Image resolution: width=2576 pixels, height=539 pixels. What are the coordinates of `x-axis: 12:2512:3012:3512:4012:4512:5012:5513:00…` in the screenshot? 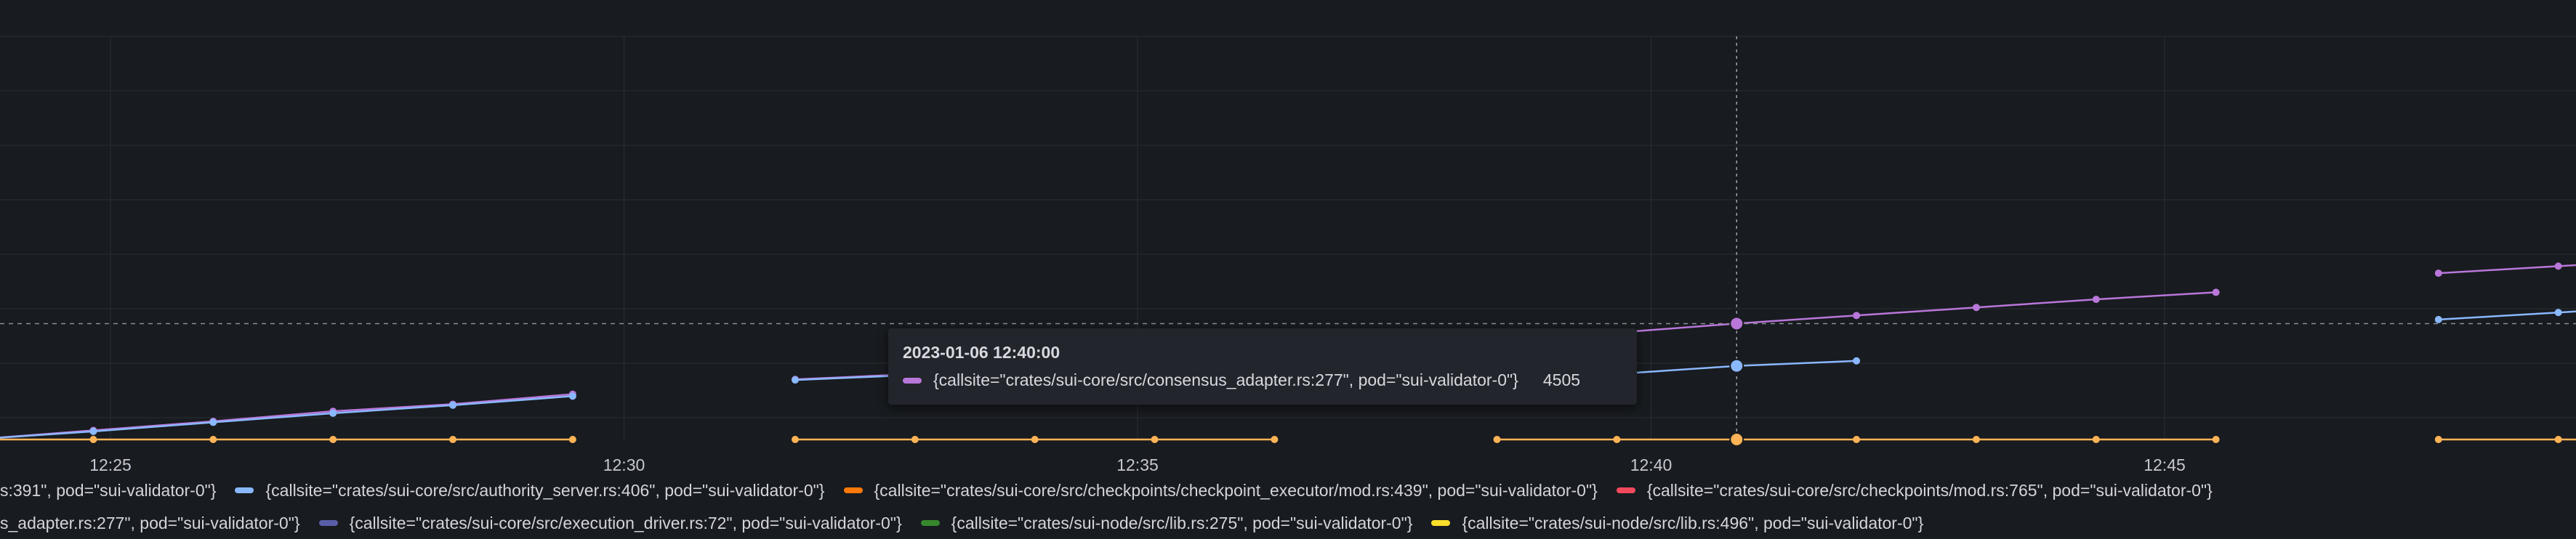 It's located at (1137, 464).